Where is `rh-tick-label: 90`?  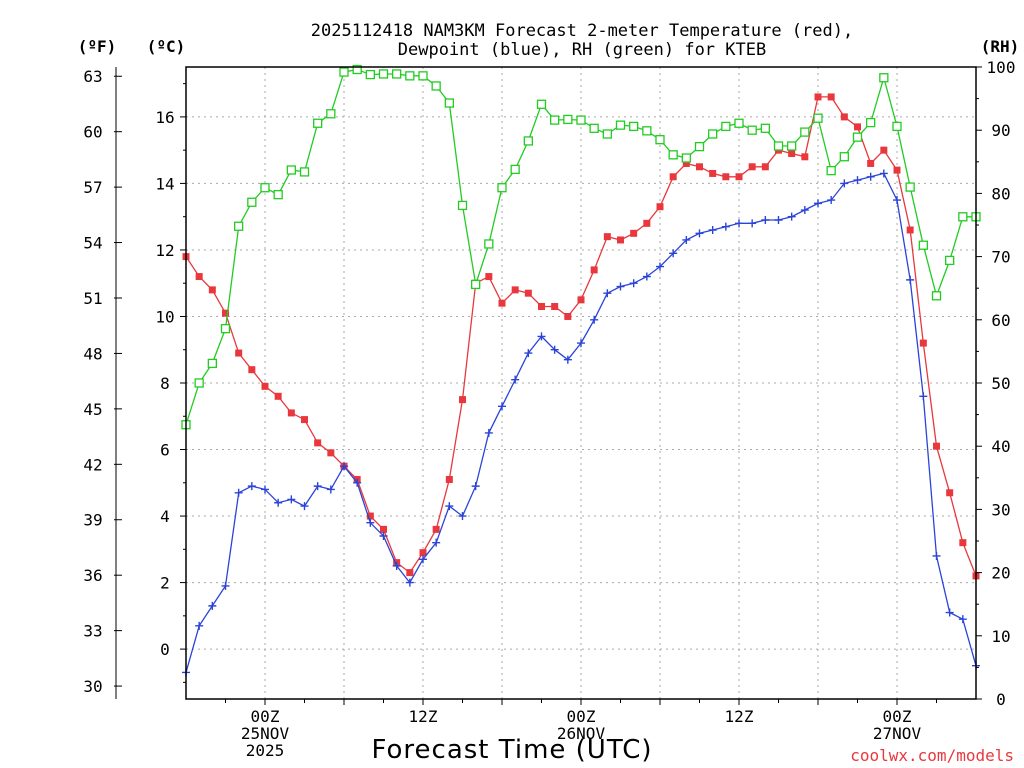
rh-tick-label: 90 is located at coordinates (1000, 130).